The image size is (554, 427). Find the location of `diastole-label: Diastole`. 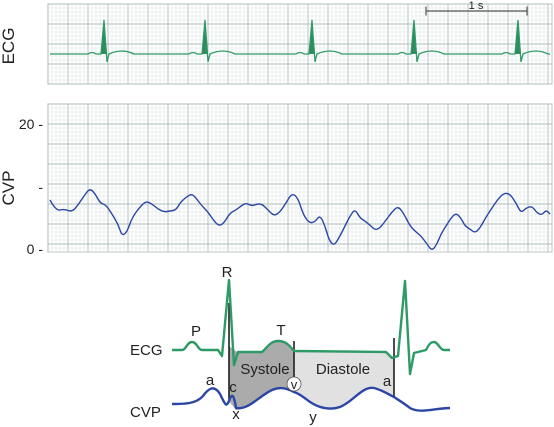

diastole-label: Diastole is located at coordinates (343, 369).